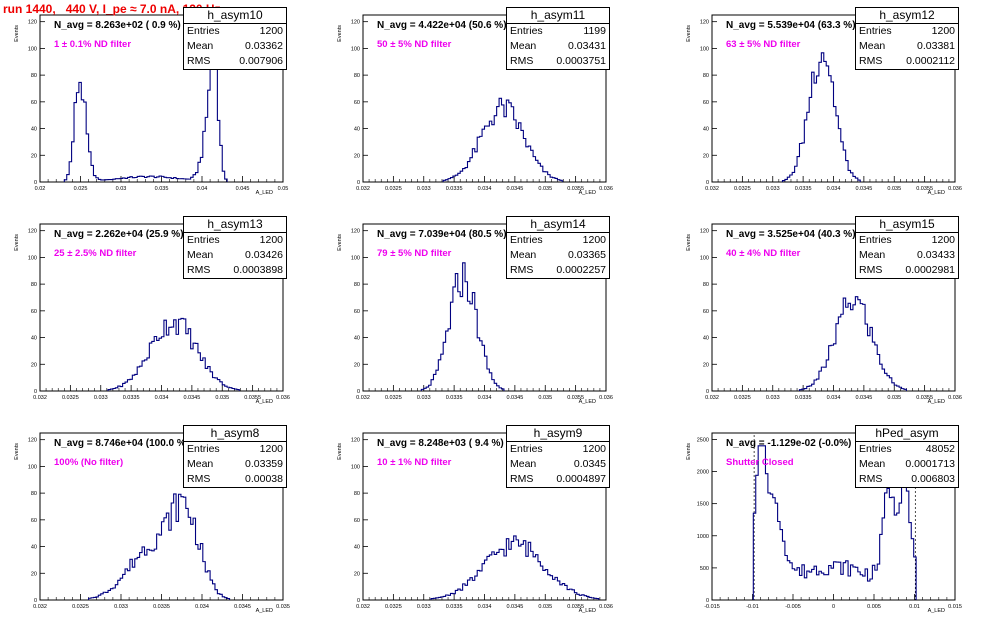 The width and height of the screenshot is (996, 622). I want to click on stats-value: 0.0003898, so click(258, 270).